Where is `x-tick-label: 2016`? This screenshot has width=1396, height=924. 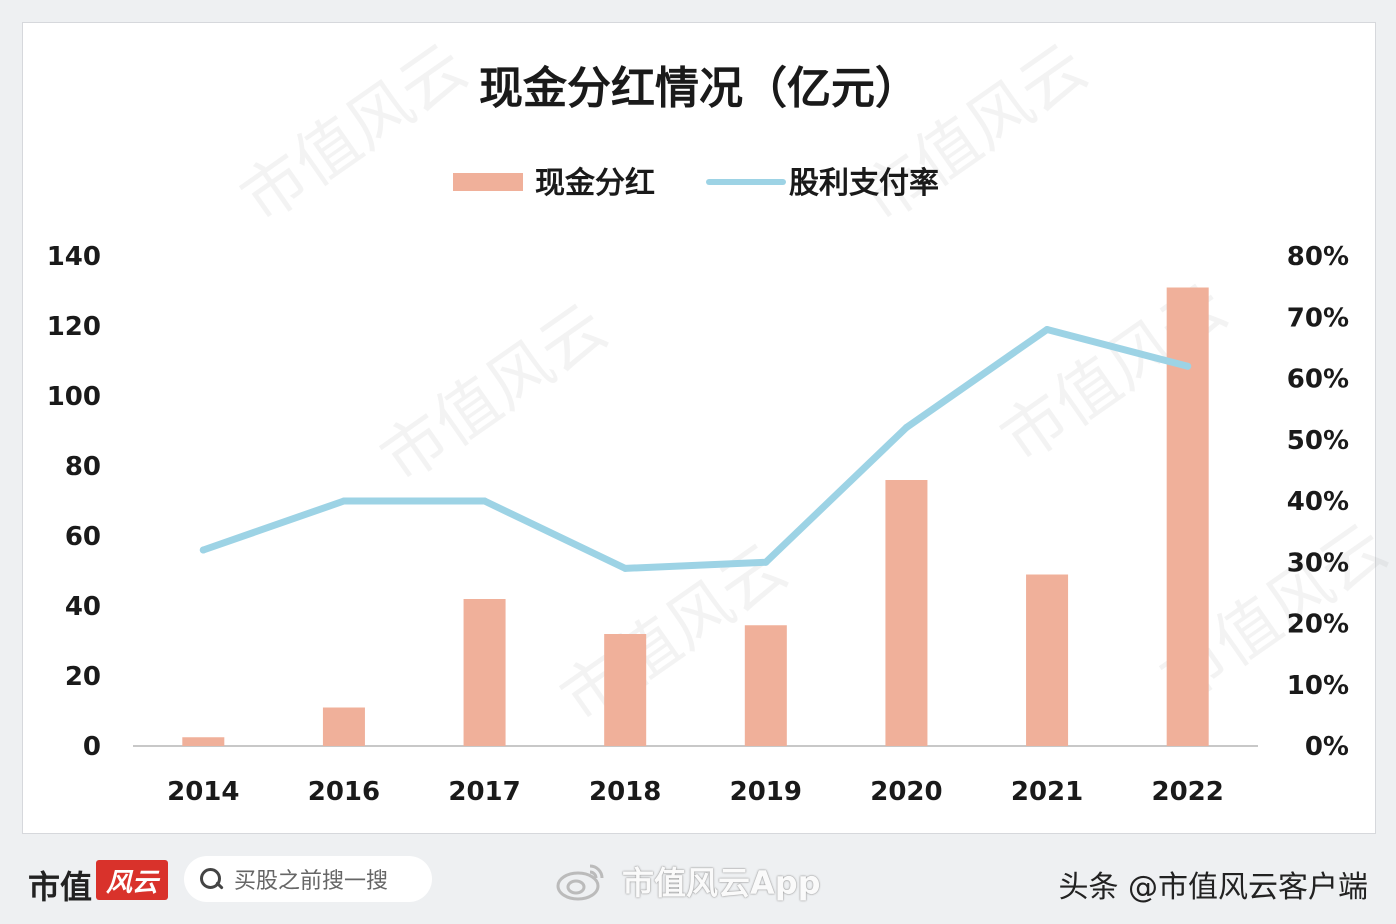
x-tick-label: 2016 is located at coordinates (344, 792).